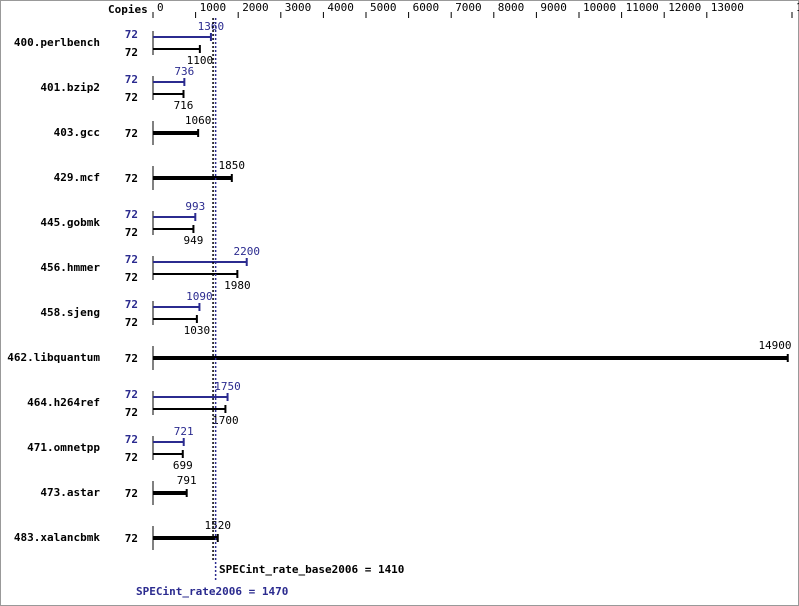 Image resolution: width=799 pixels, height=606 pixels. What do you see at coordinates (184, 431) in the screenshot?
I see `value-label: 721` at bounding box center [184, 431].